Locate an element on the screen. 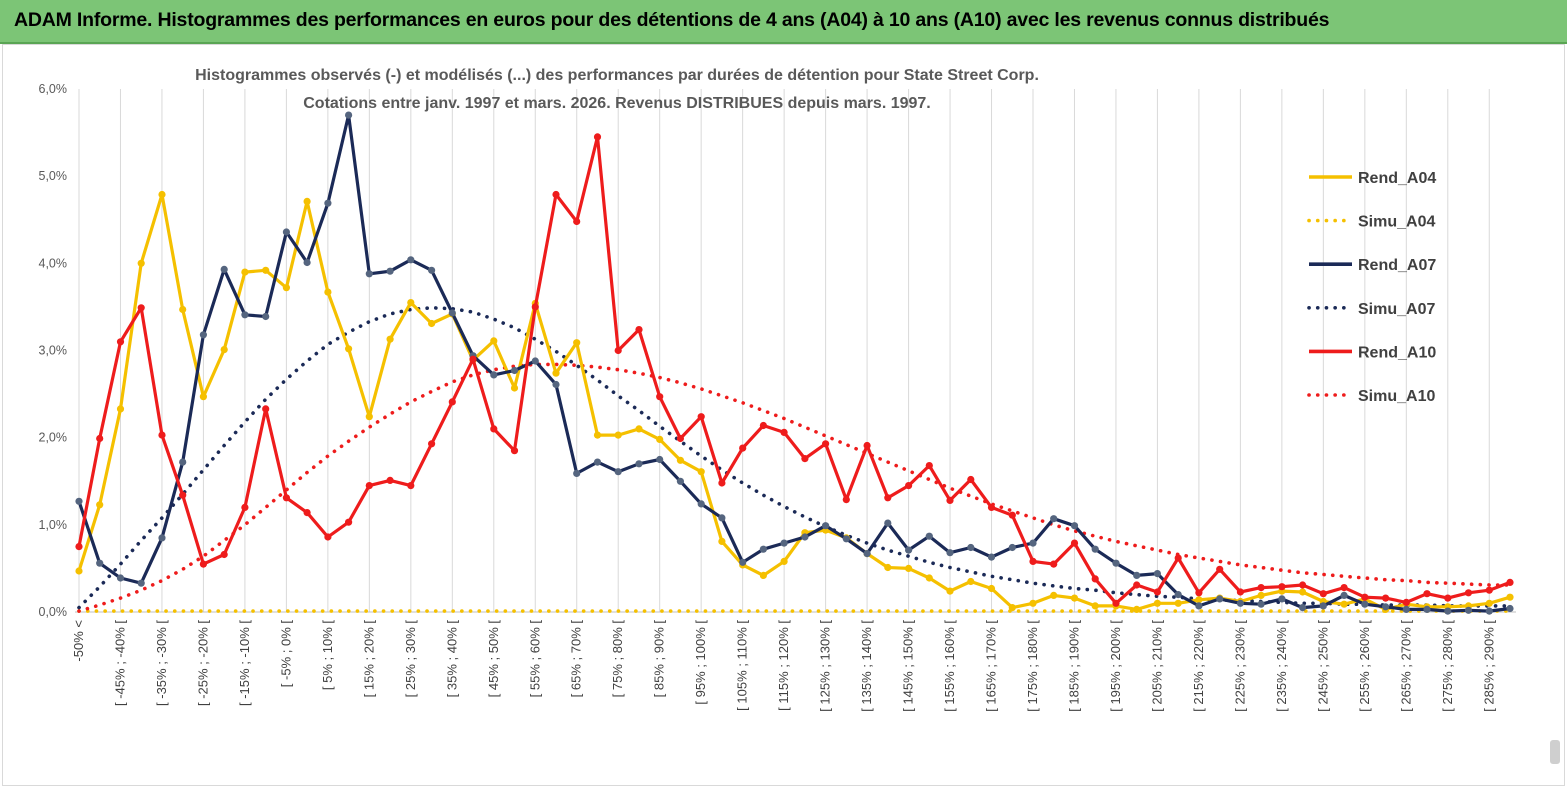 Image resolution: width=1567 pixels, height=789 pixels. scrollbar-thumb is located at coordinates (1555, 752).